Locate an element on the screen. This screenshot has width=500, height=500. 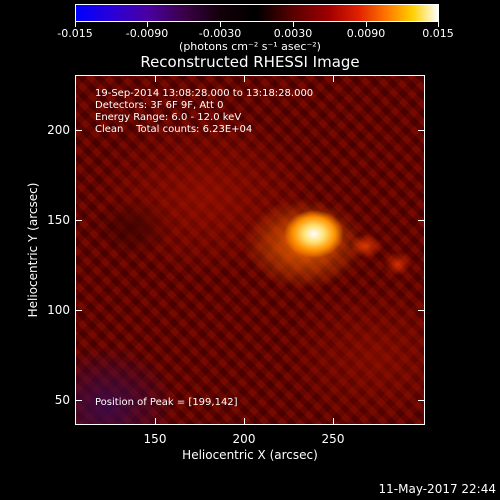
x-tick-label: 150 is located at coordinates (155, 439).